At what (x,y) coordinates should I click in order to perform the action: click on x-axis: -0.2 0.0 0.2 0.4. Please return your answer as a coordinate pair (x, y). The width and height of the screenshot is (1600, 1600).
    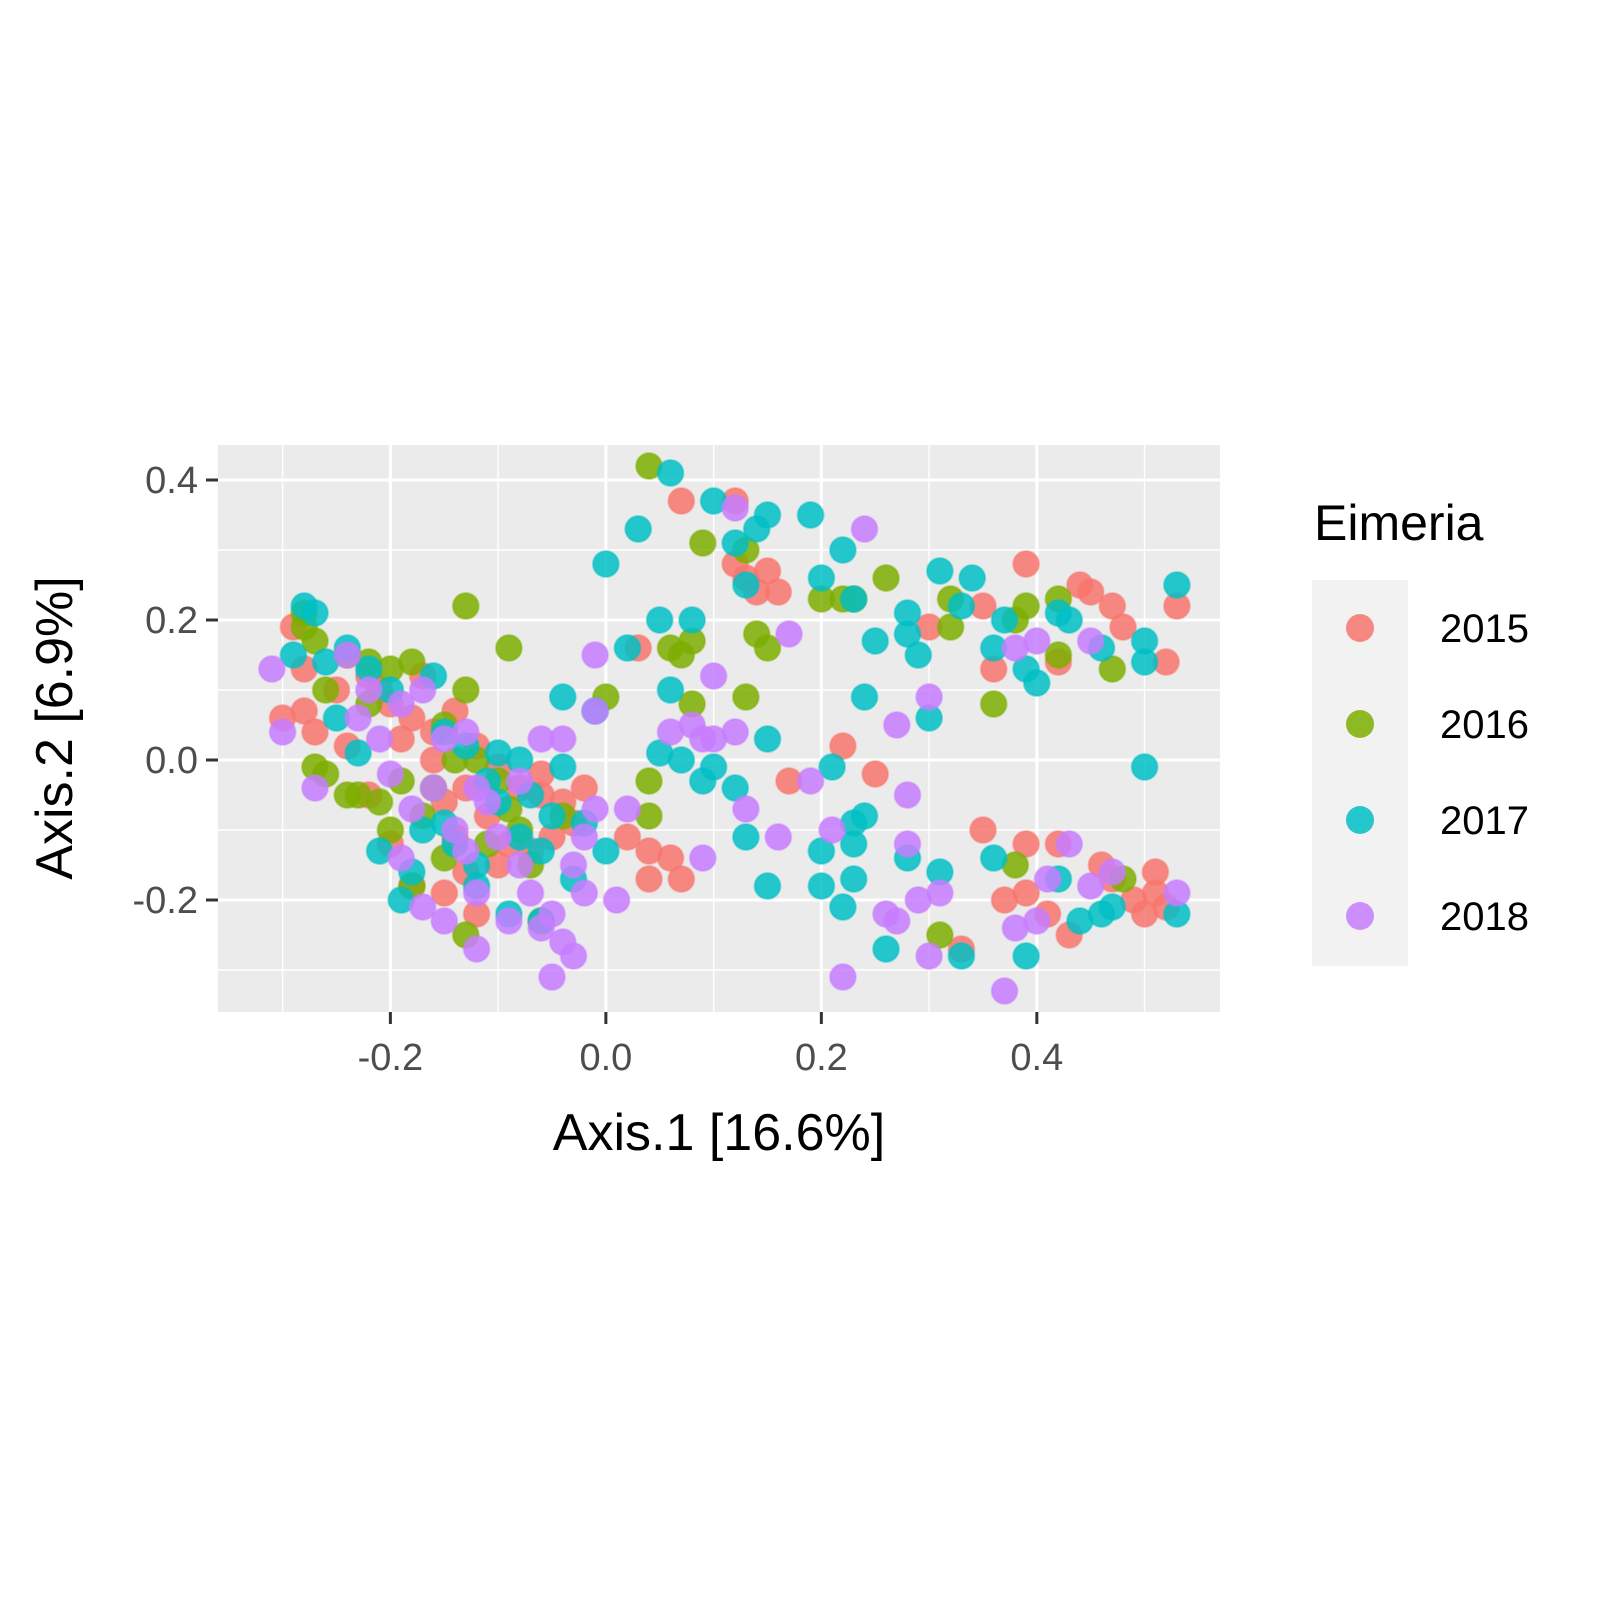
    Looking at the image, I should click on (710, 1045).